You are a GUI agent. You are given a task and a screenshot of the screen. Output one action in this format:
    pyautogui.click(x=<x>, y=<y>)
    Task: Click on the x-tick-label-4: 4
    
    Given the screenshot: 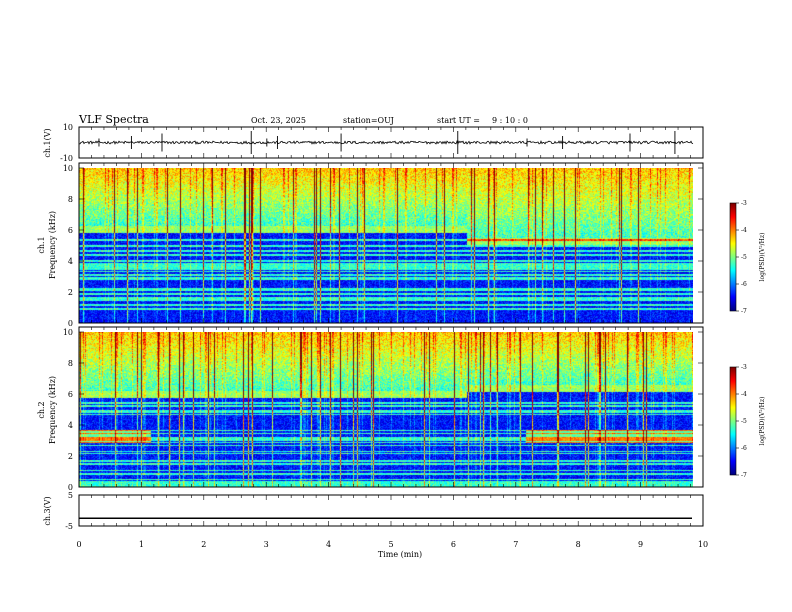 What is the action you would take?
    pyautogui.click(x=328, y=544)
    